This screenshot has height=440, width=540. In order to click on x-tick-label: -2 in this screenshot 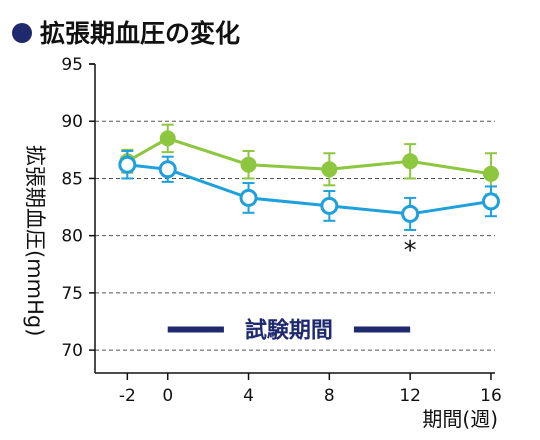, I will do `click(127, 396)`.